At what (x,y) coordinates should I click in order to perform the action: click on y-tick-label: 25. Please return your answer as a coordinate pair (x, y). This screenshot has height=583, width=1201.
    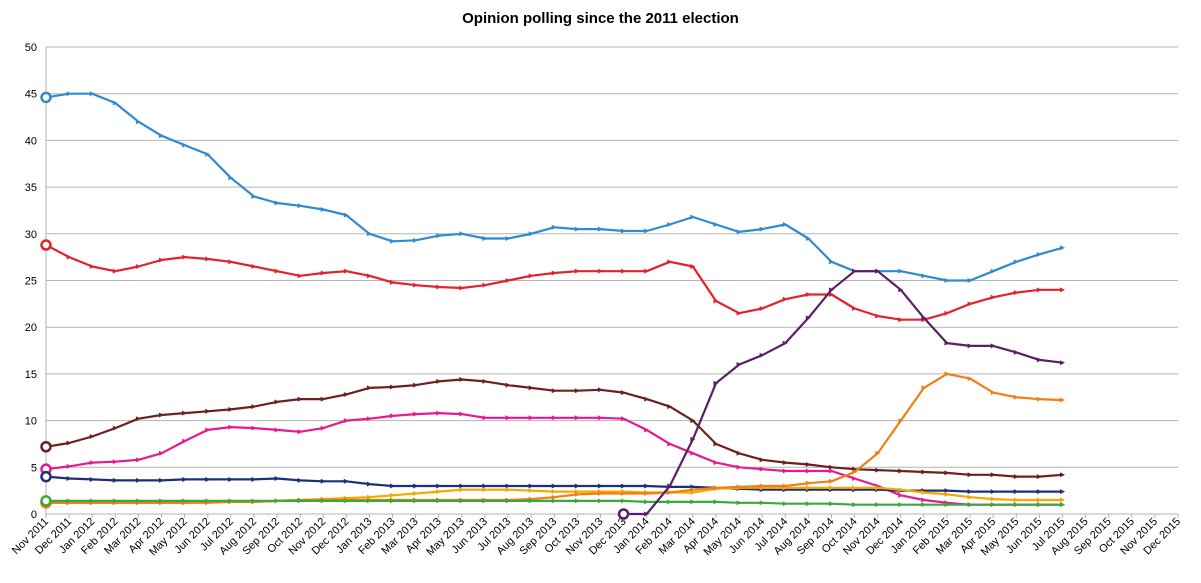
    Looking at the image, I should click on (31, 282).